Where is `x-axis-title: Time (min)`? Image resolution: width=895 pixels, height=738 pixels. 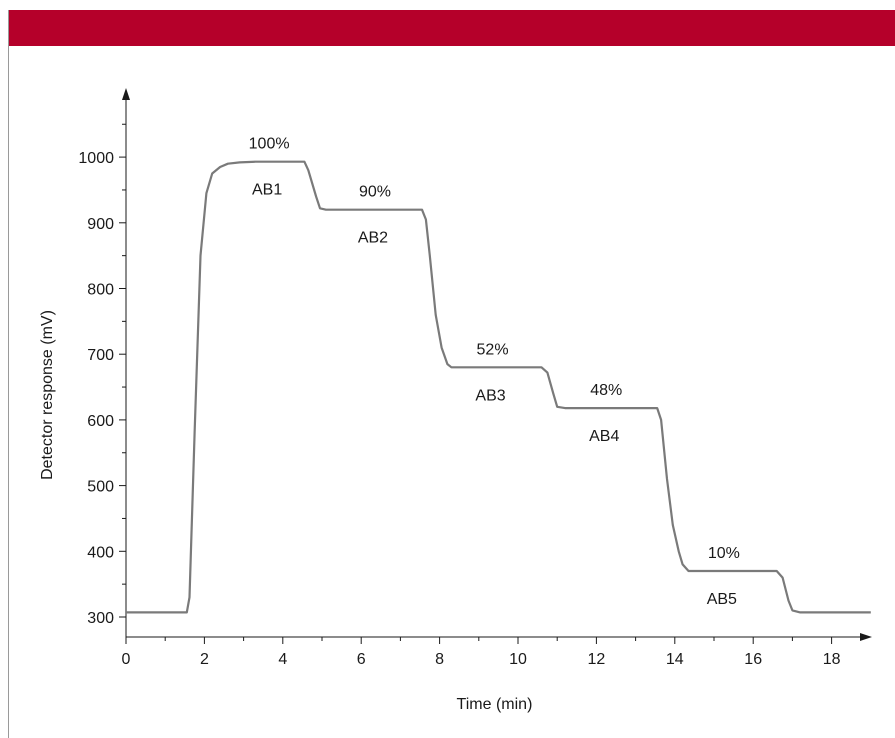 x-axis-title: Time (min) is located at coordinates (495, 704).